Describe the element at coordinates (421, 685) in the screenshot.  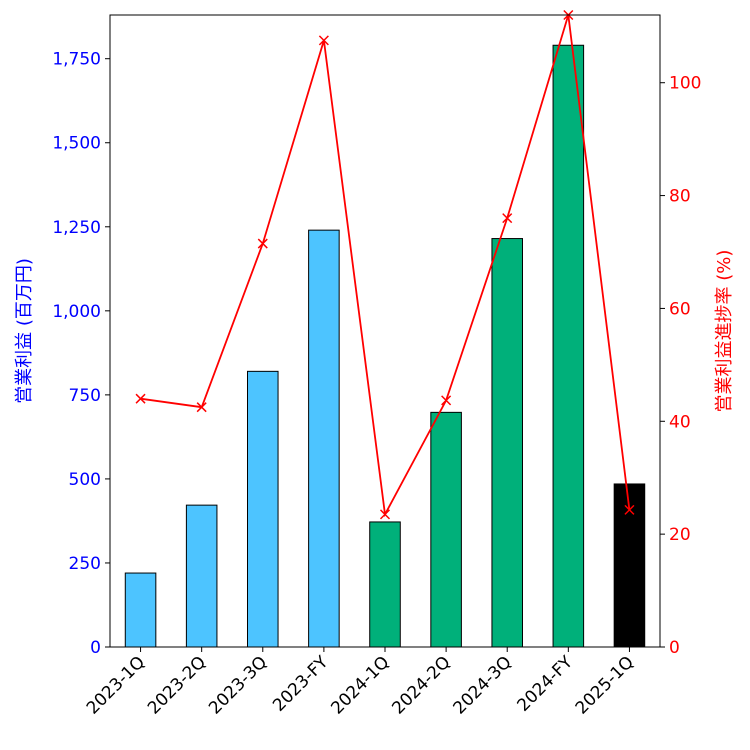
I see `x-tick-label: 2024-2Q` at that location.